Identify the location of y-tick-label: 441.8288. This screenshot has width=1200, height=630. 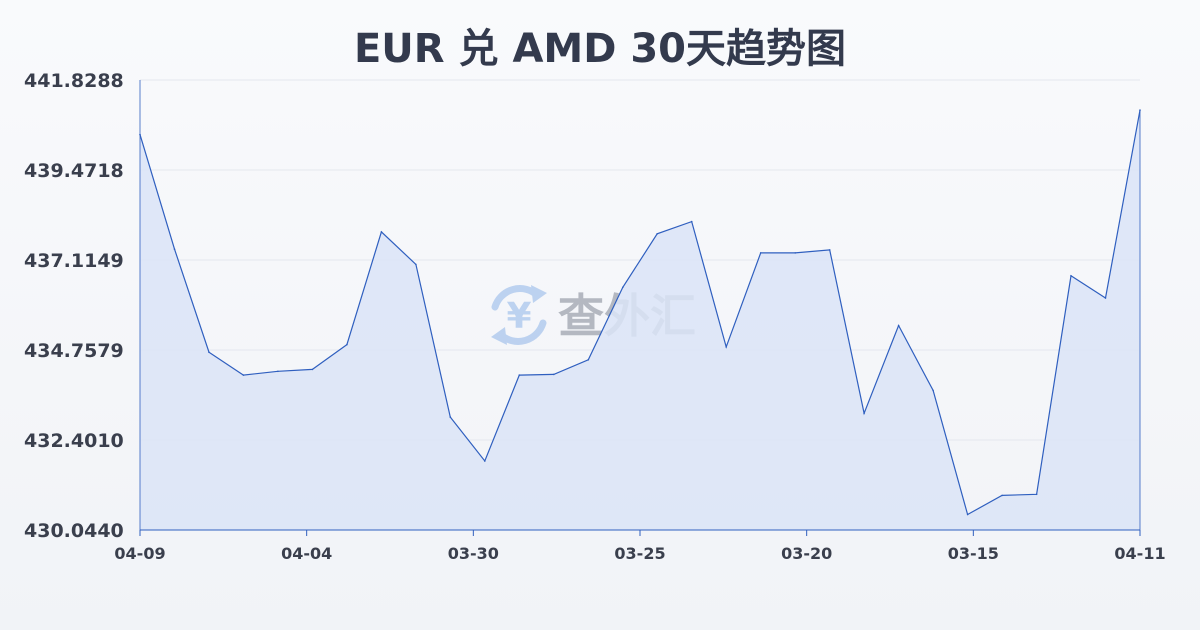
(74, 81).